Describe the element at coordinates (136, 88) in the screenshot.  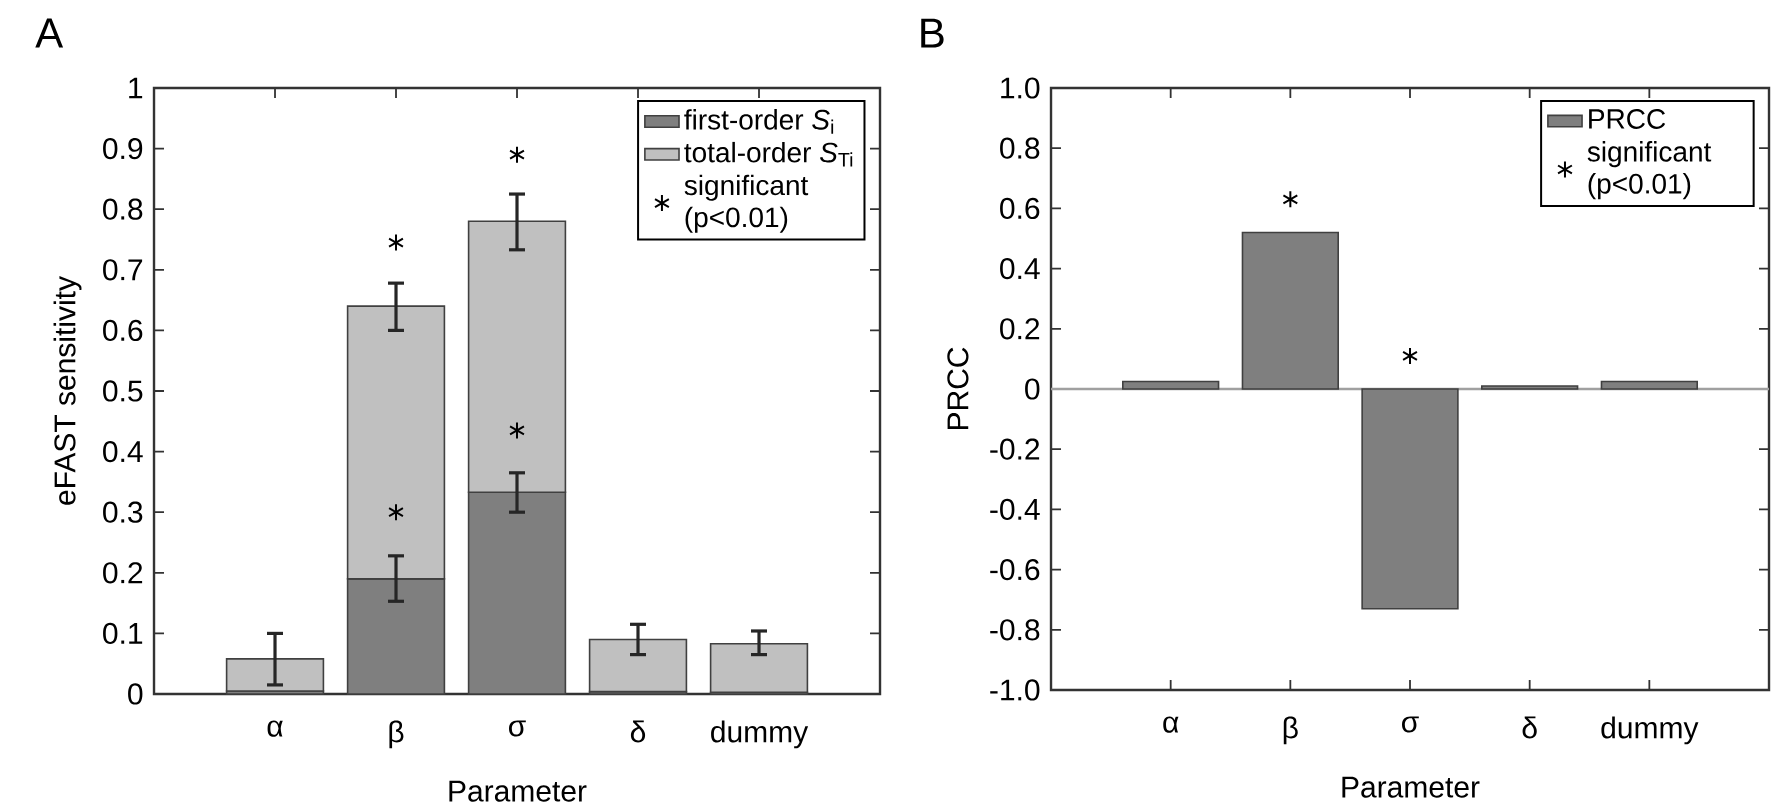
I see `y-tick-label: 1` at that location.